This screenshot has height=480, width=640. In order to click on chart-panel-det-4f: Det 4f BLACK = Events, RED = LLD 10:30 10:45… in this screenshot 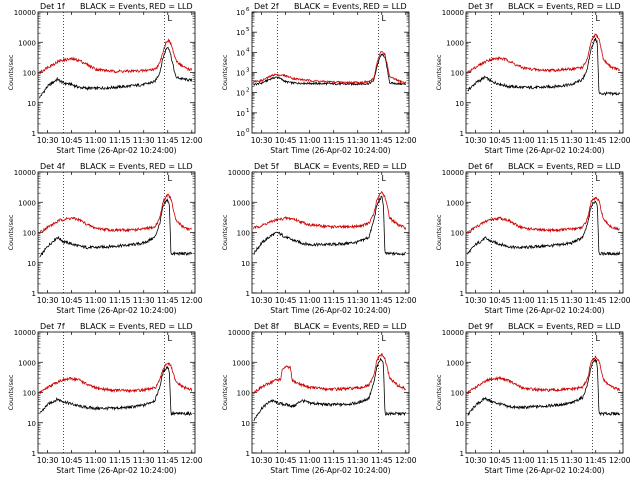, I will do `click(105, 238)`.